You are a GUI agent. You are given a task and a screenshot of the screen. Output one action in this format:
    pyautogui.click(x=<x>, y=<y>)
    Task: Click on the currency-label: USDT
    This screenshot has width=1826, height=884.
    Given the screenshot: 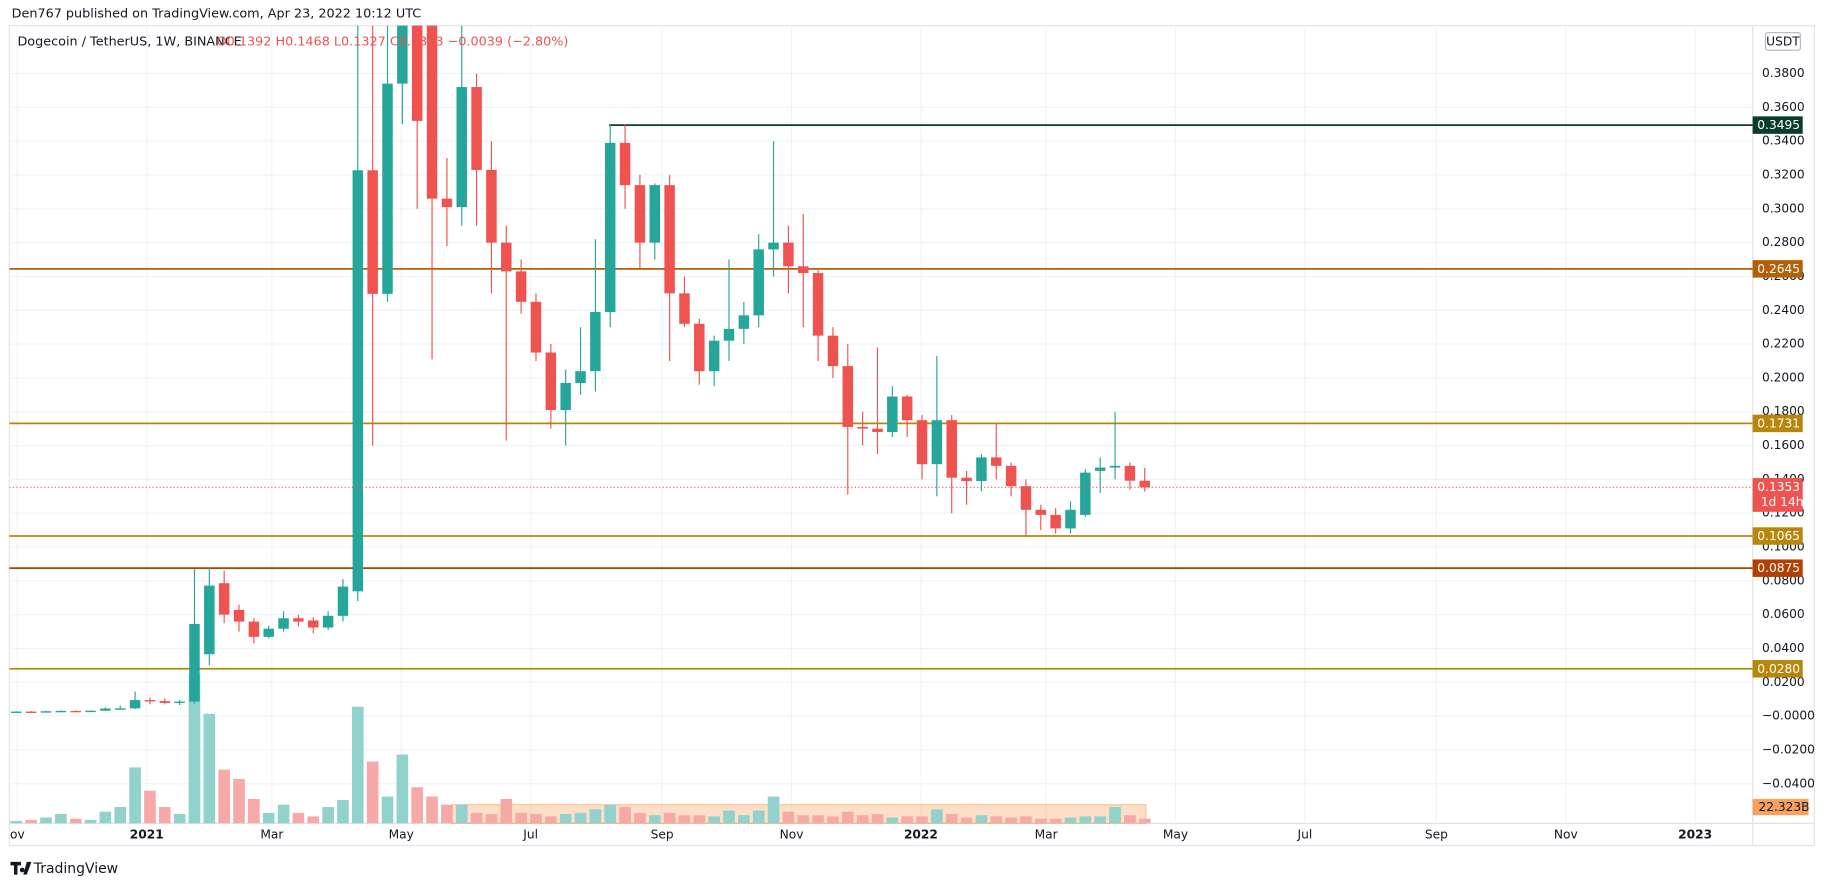 What is the action you would take?
    pyautogui.click(x=1783, y=41)
    